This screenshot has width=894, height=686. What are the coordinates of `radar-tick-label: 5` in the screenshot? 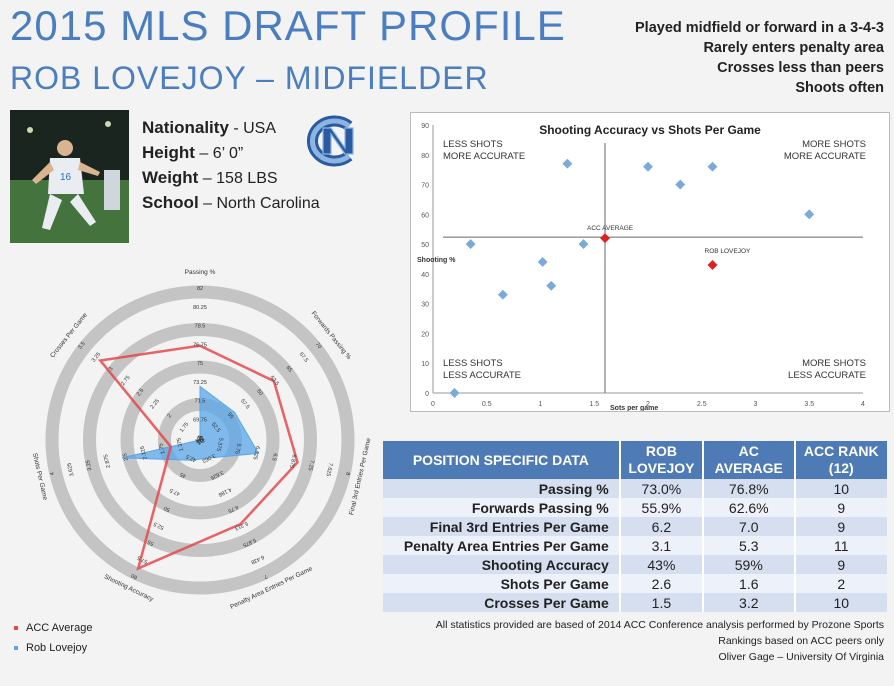 It's located at (201, 440).